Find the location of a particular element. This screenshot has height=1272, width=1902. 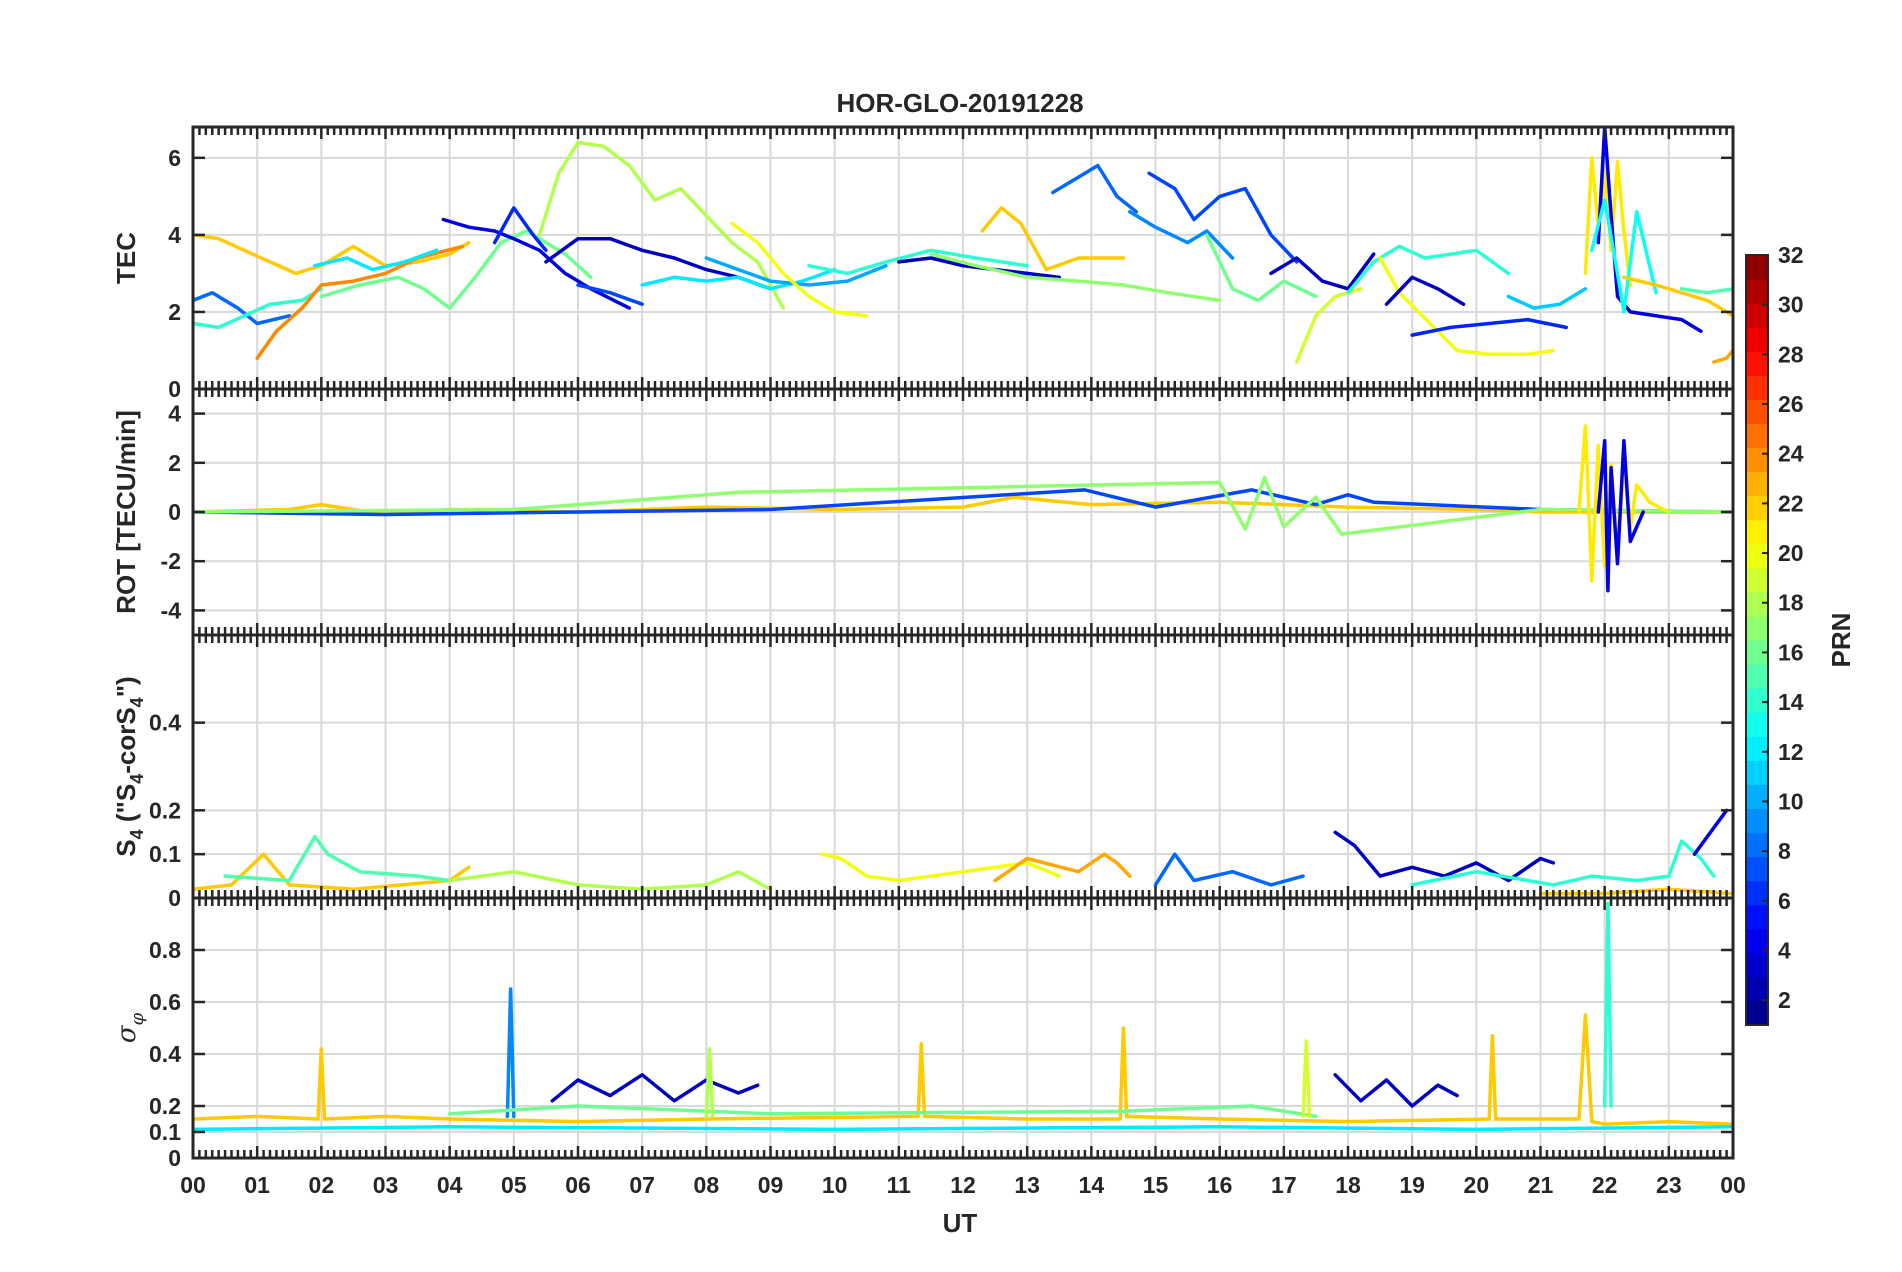

x-tick-label: 06 is located at coordinates (578, 1185).